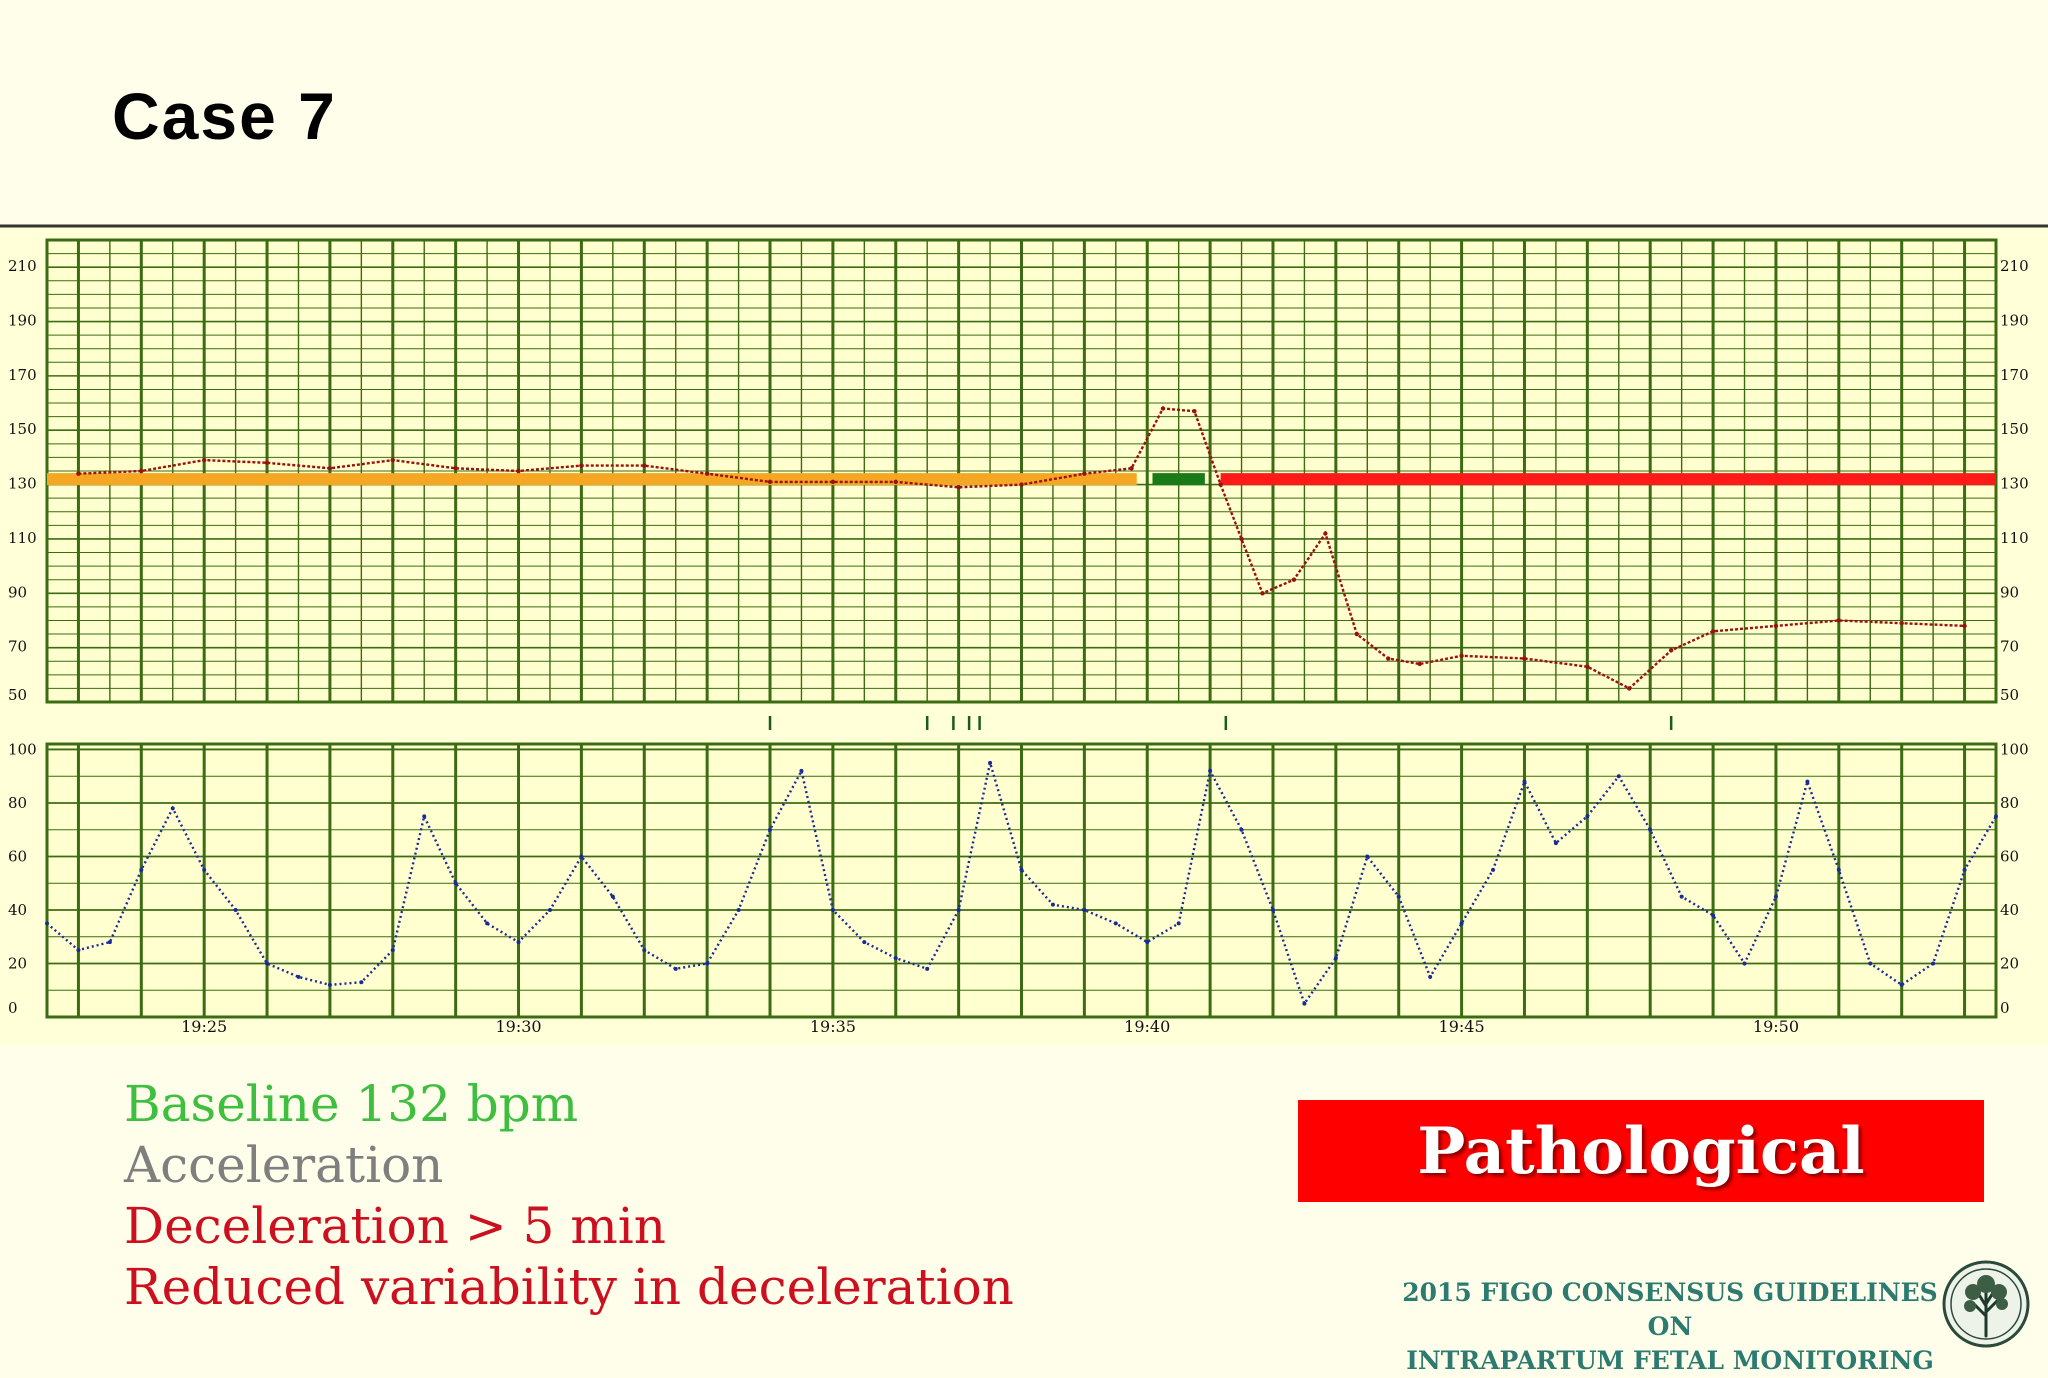 This screenshot has height=1378, width=2048. I want to click on fhr-tick-left: 130, so click(22, 484).